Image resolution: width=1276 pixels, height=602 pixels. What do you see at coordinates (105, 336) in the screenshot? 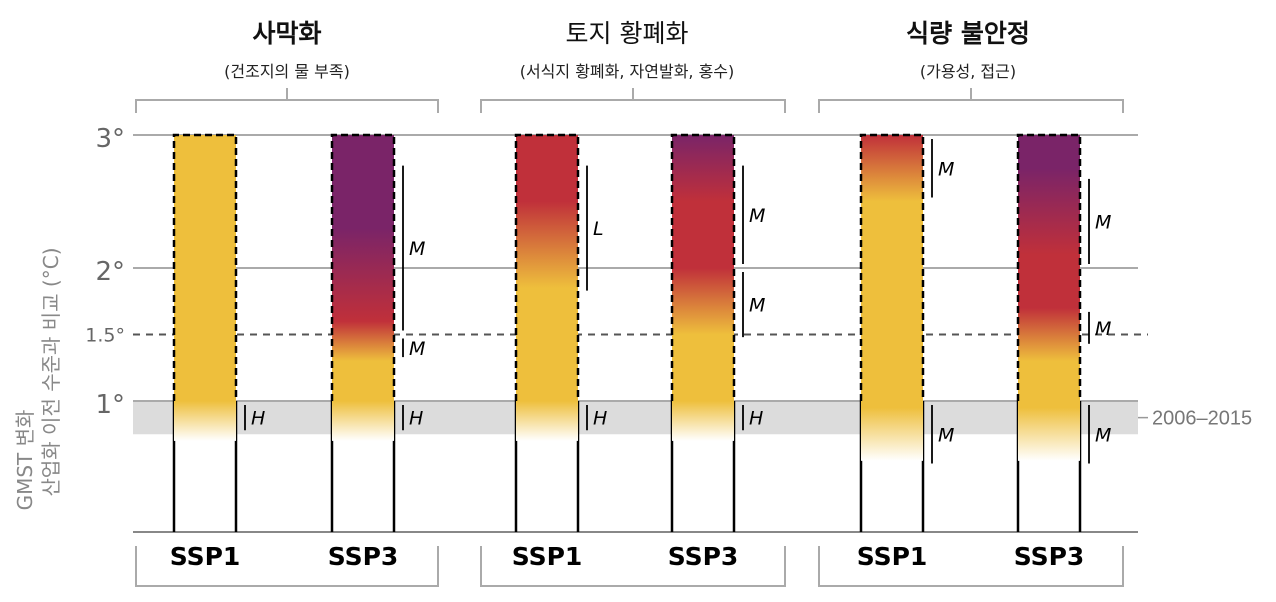
I see `y-tick-label: 1.5°` at bounding box center [105, 336].